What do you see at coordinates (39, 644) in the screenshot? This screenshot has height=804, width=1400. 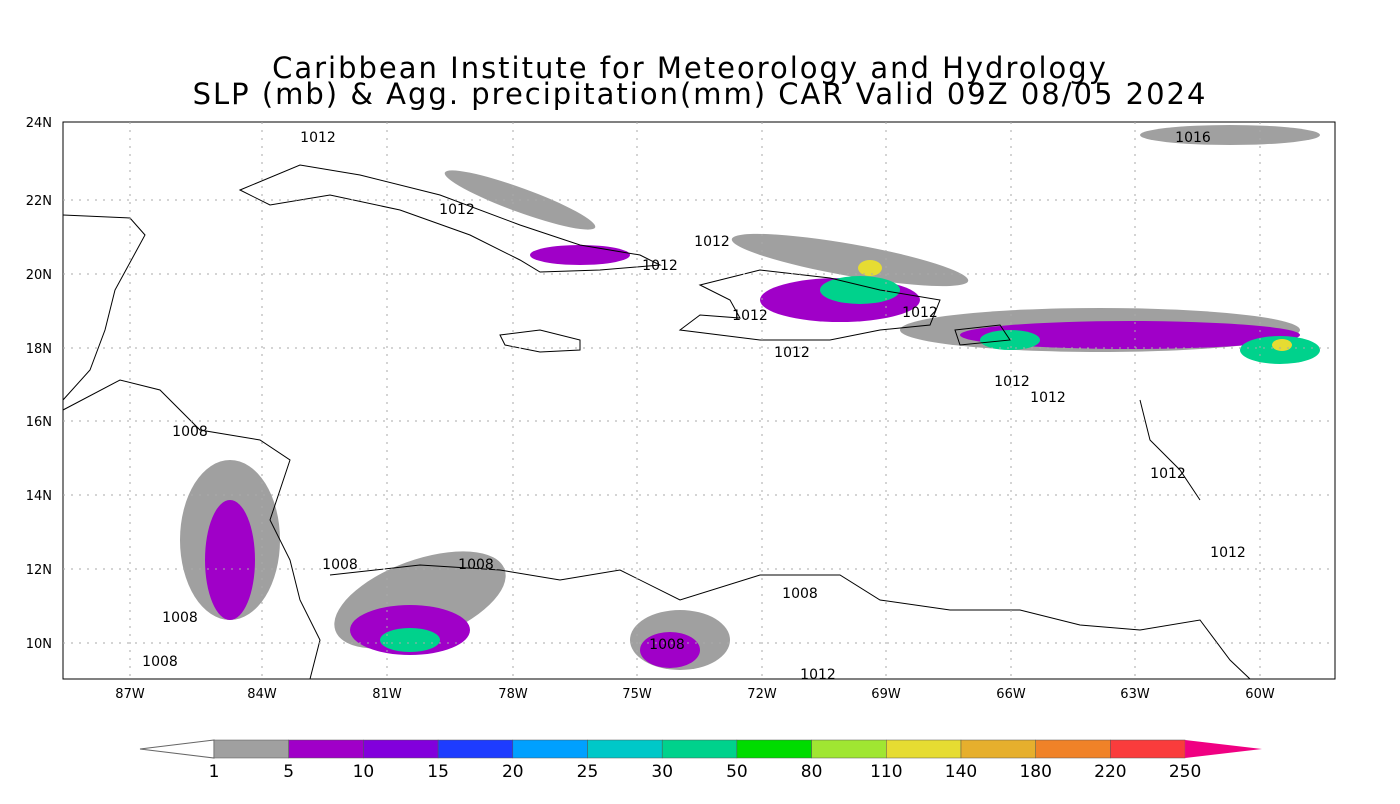 I see `lat-label: 10N` at bounding box center [39, 644].